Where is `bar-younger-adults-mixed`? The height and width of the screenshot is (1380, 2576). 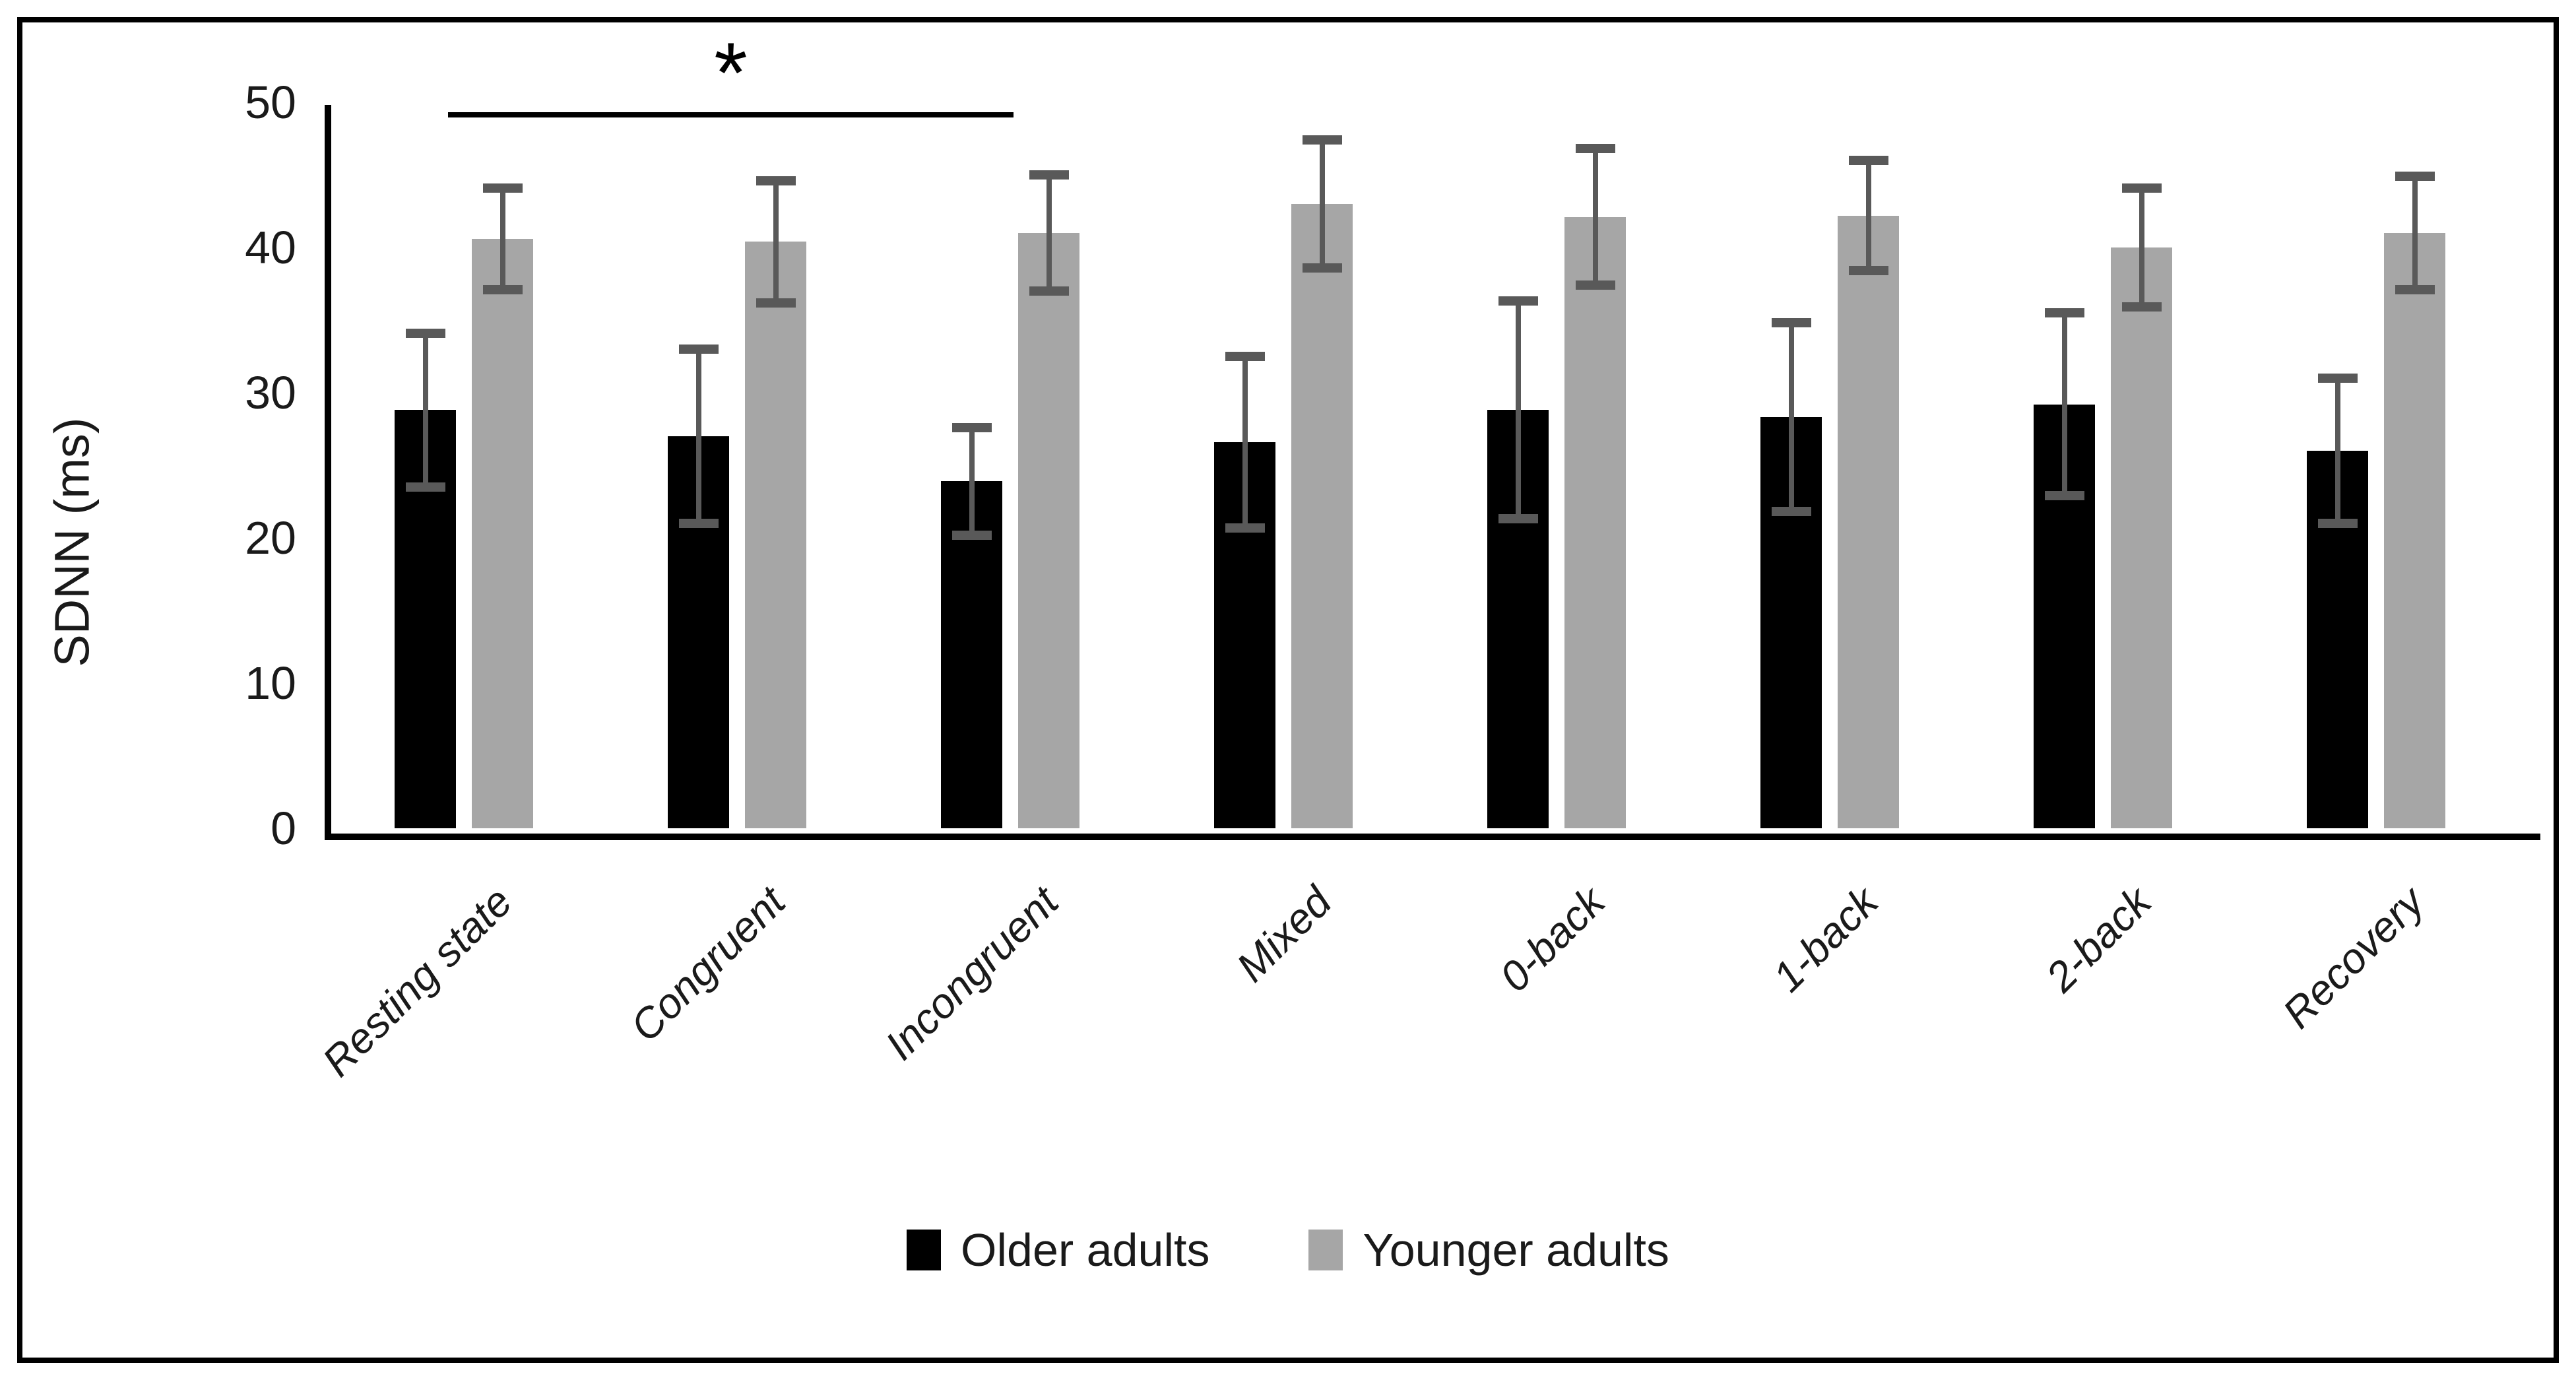
bar-younger-adults-mixed is located at coordinates (1322, 516).